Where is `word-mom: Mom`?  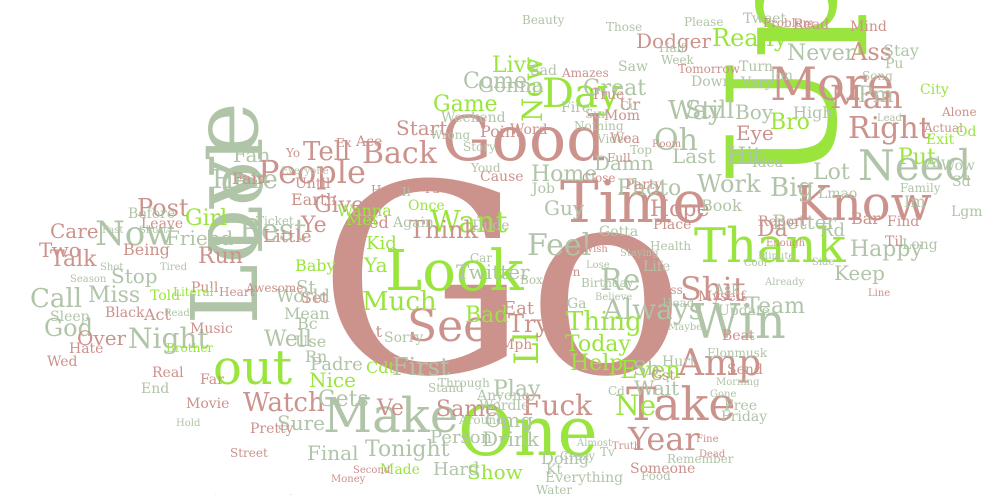
word-mom: Mom is located at coordinates (622, 116).